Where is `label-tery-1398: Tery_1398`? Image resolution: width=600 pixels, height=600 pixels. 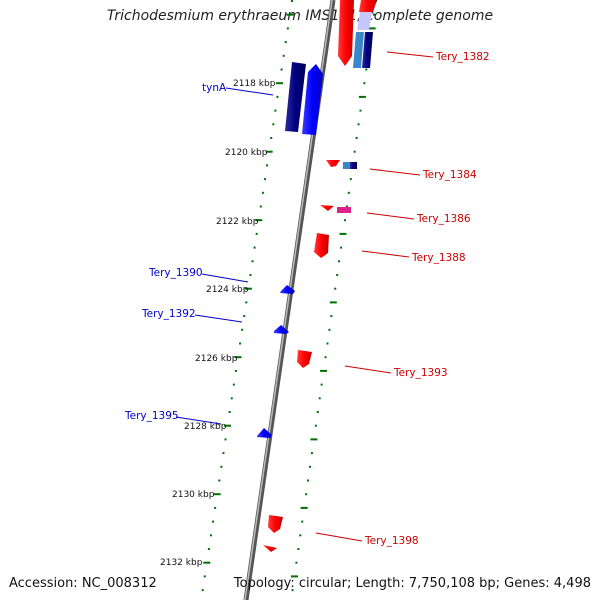
label-tery-1398: Tery_1398 is located at coordinates (391, 541).